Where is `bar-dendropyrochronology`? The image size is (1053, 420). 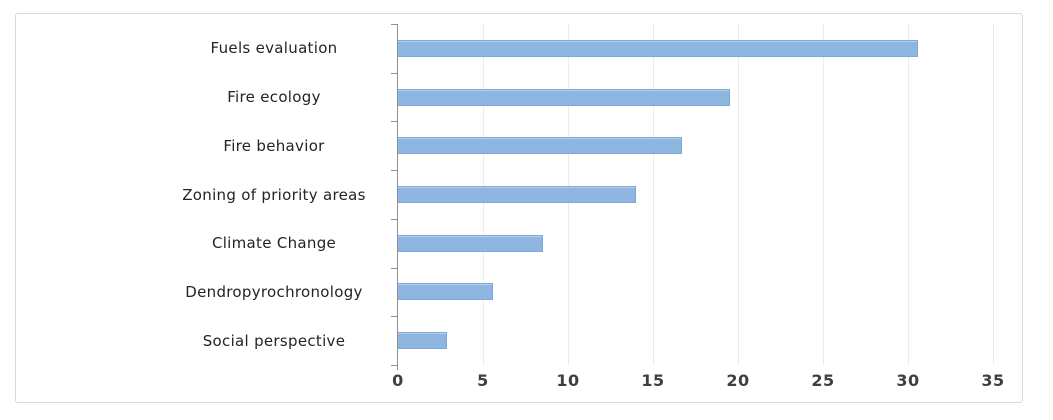
bar-dendropyrochronology is located at coordinates (445, 292).